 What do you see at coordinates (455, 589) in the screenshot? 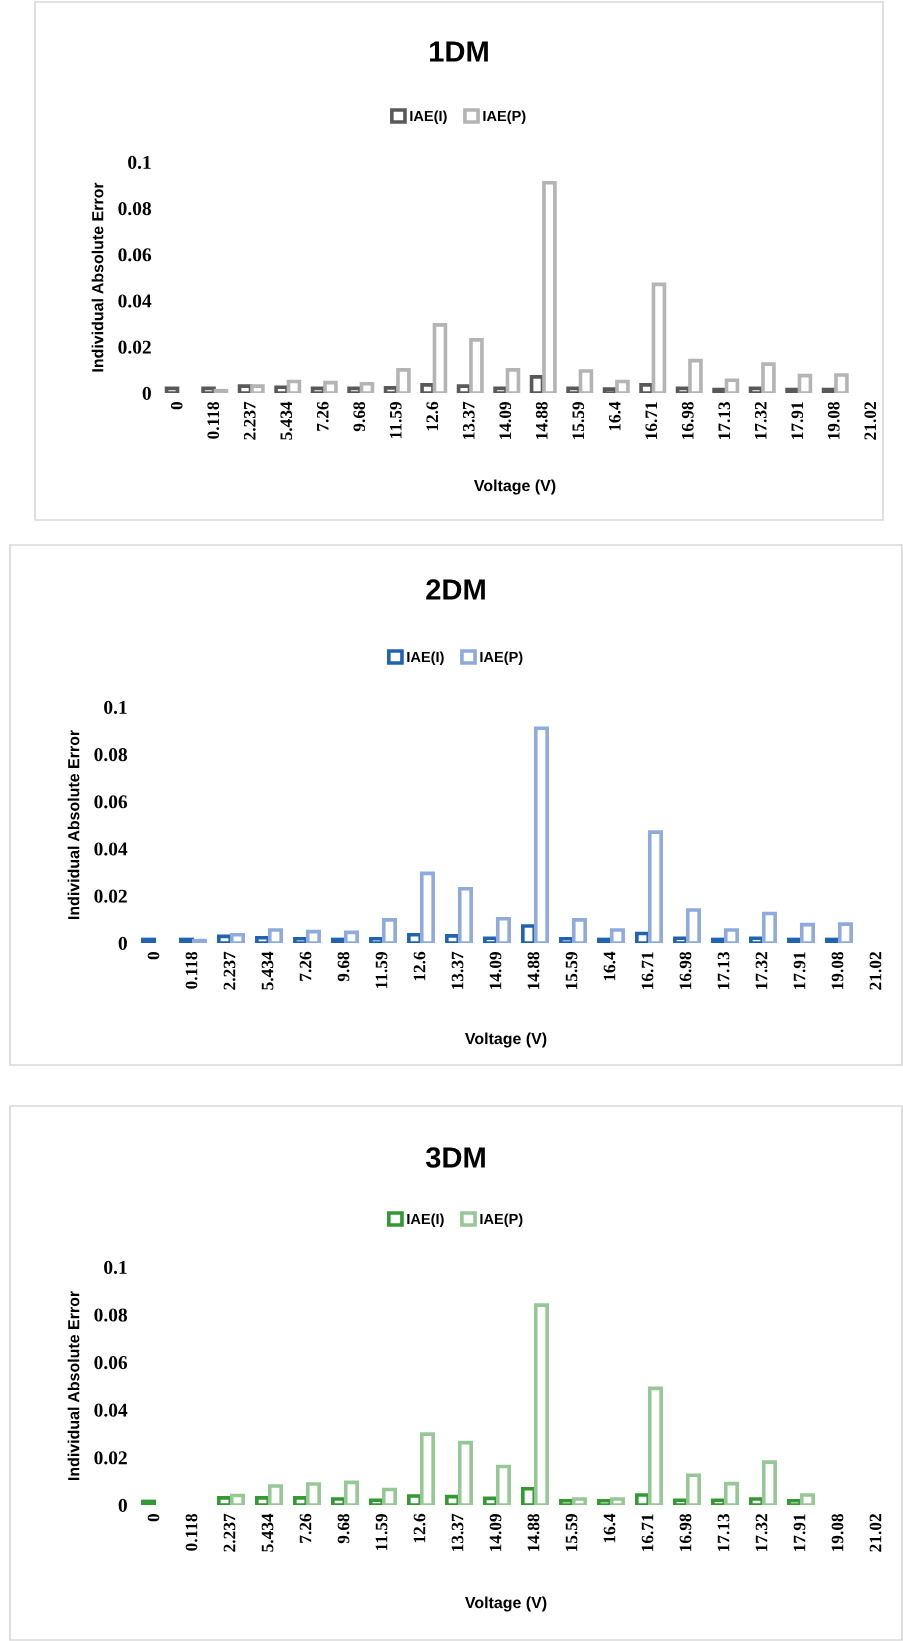
I see `chart-title: 2DM` at bounding box center [455, 589].